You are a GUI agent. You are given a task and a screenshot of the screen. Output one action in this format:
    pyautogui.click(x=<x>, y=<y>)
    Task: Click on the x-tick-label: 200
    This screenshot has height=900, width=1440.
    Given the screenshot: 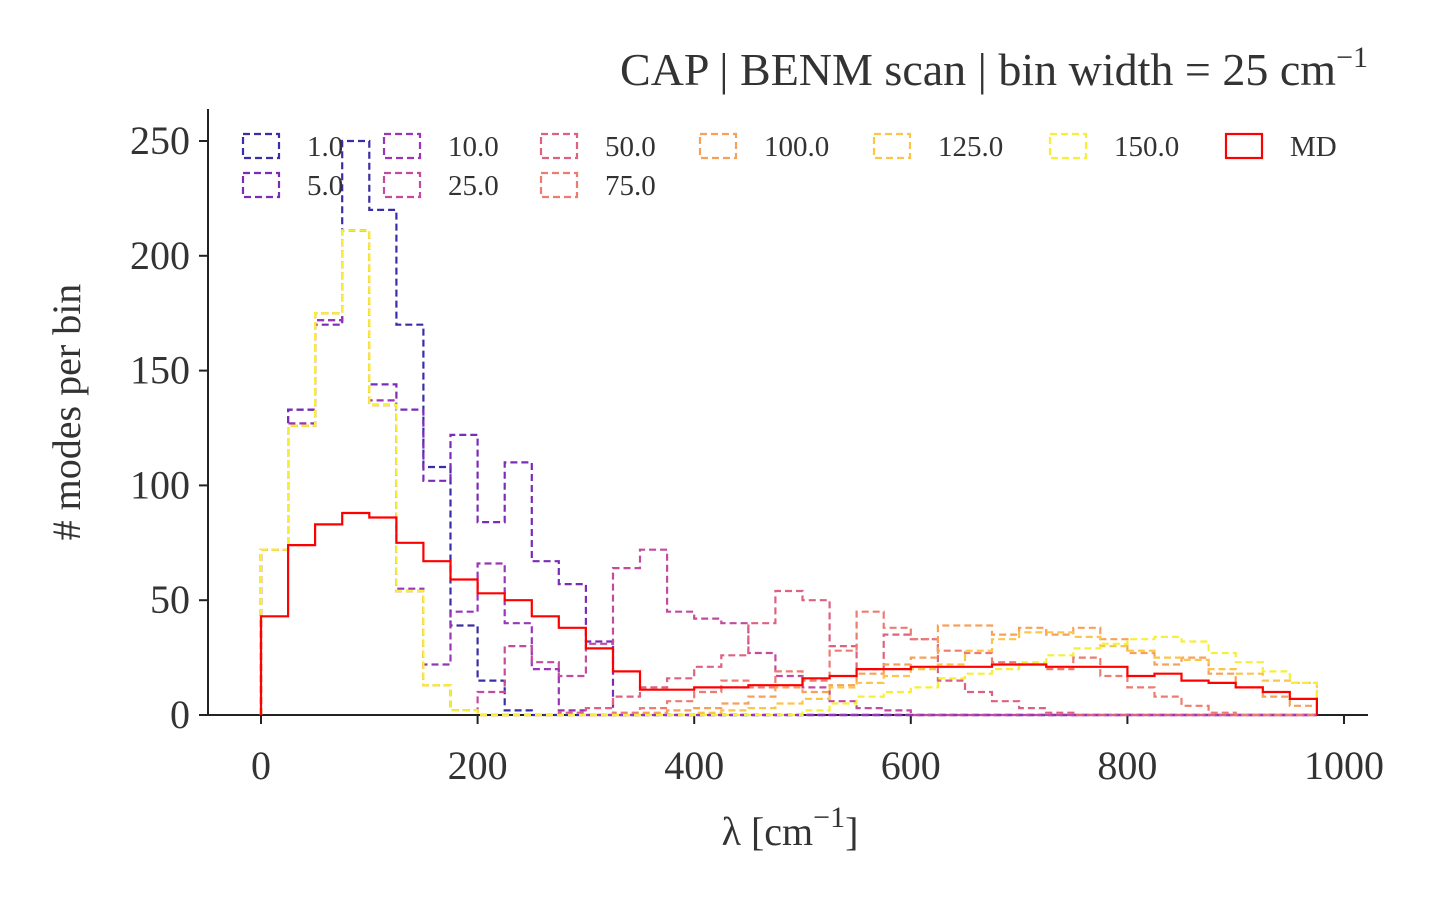 What is the action you would take?
    pyautogui.click(x=478, y=765)
    